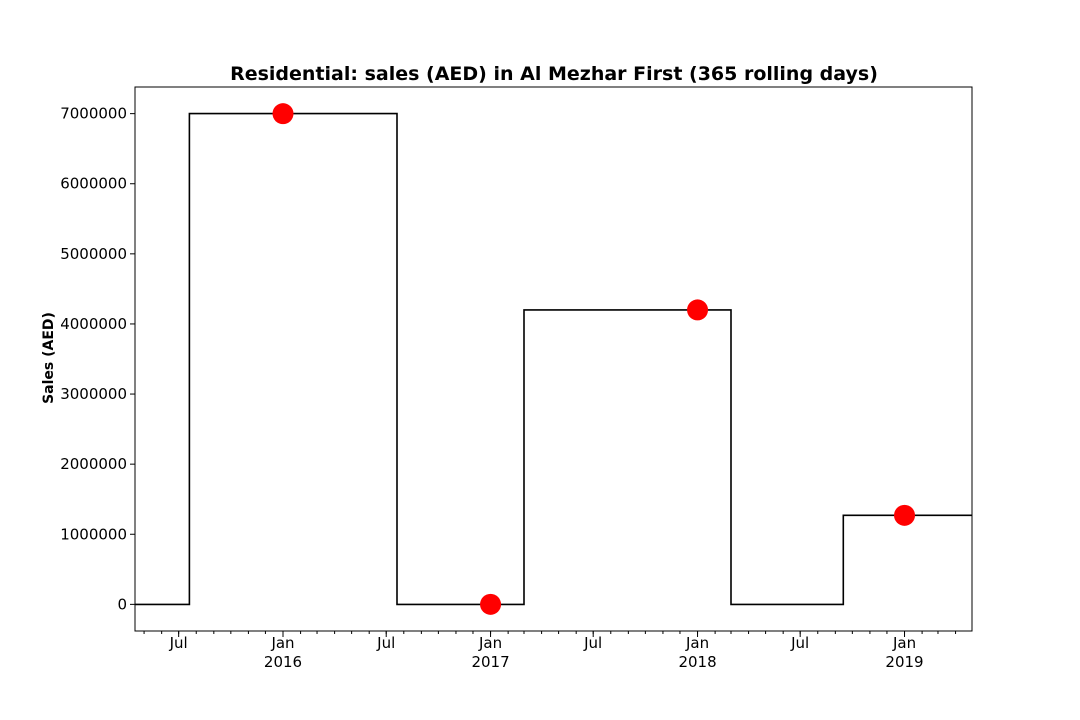 This screenshot has width=1080, height=720. What do you see at coordinates (93, 394) in the screenshot?
I see `y-tick-label: 3000000` at bounding box center [93, 394].